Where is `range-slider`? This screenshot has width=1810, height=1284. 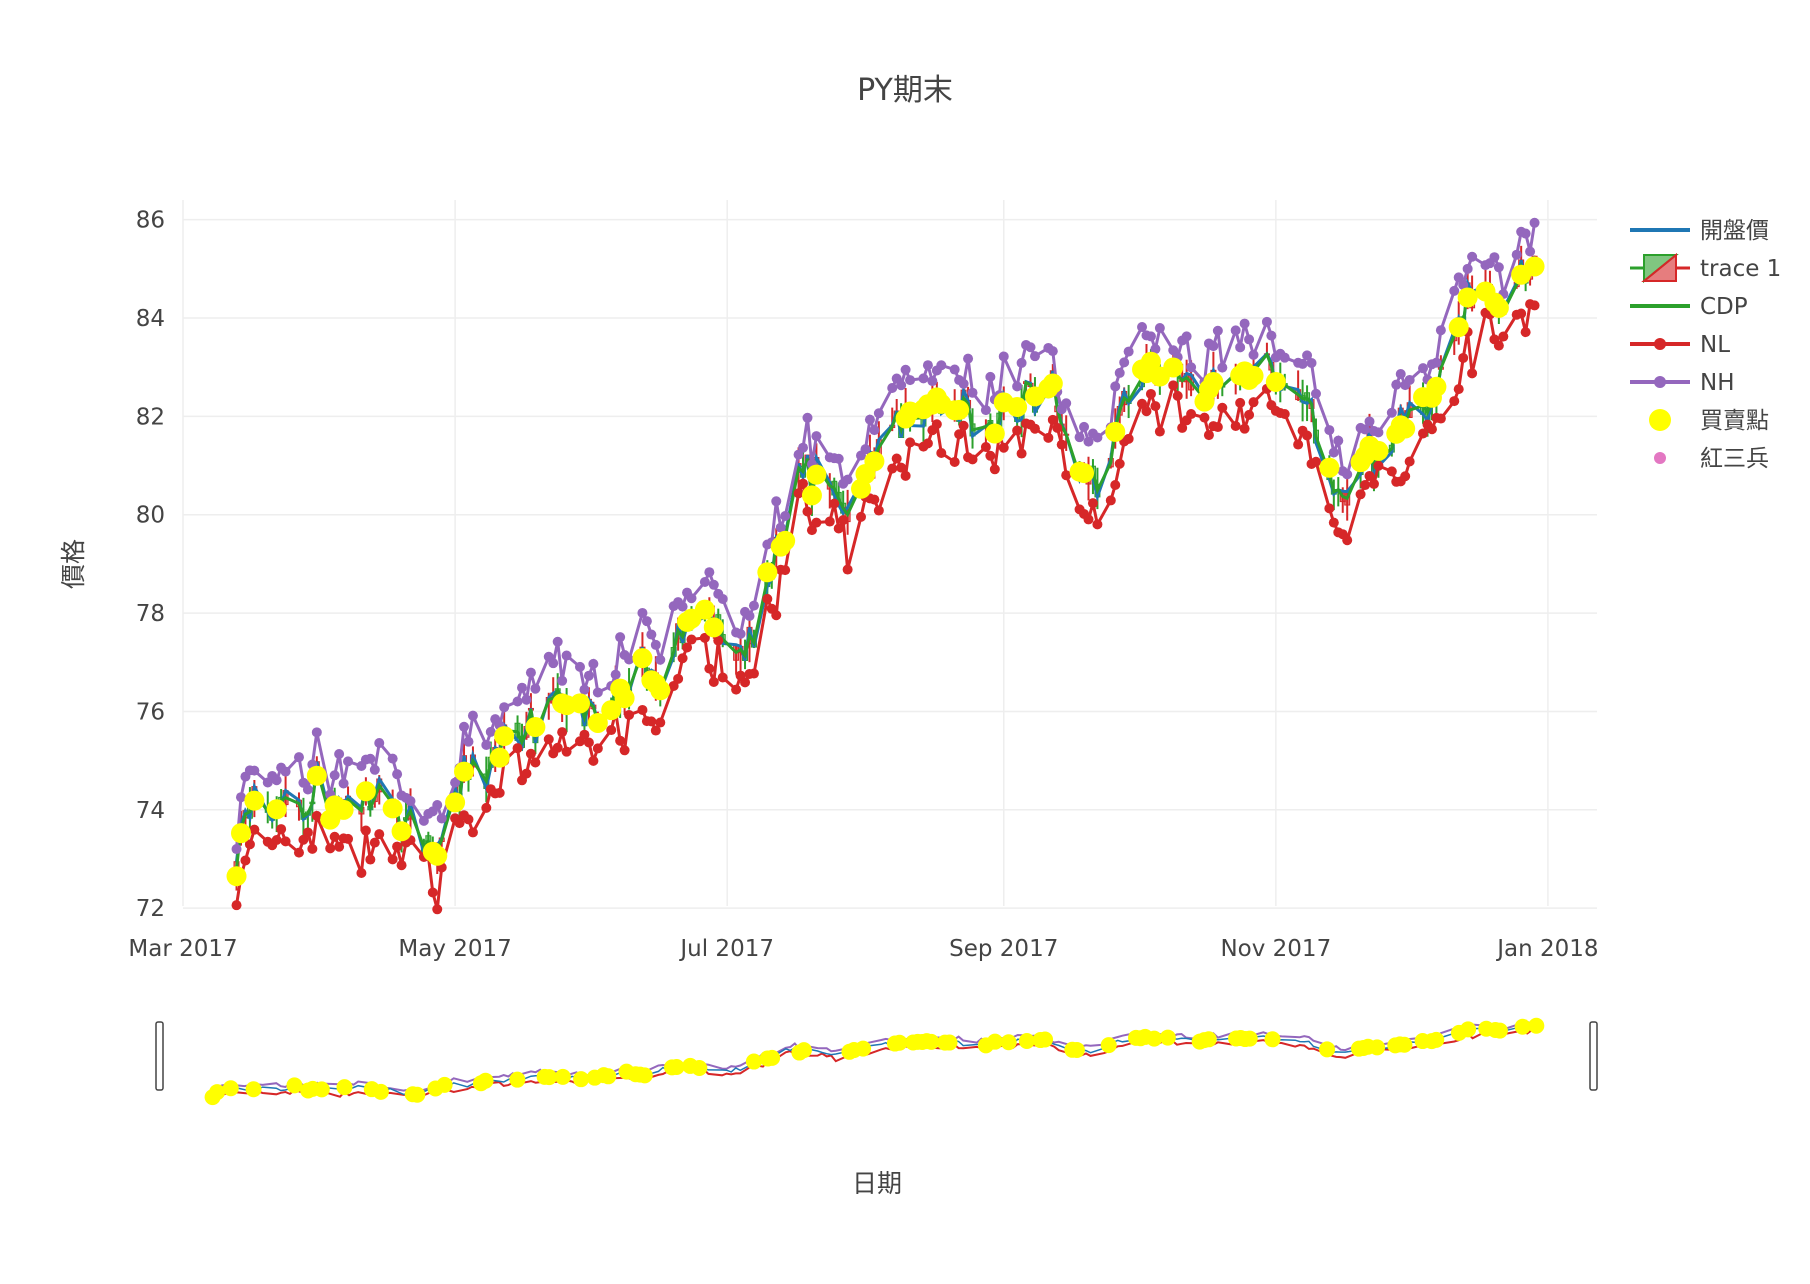 range-slider is located at coordinates (876, 1061).